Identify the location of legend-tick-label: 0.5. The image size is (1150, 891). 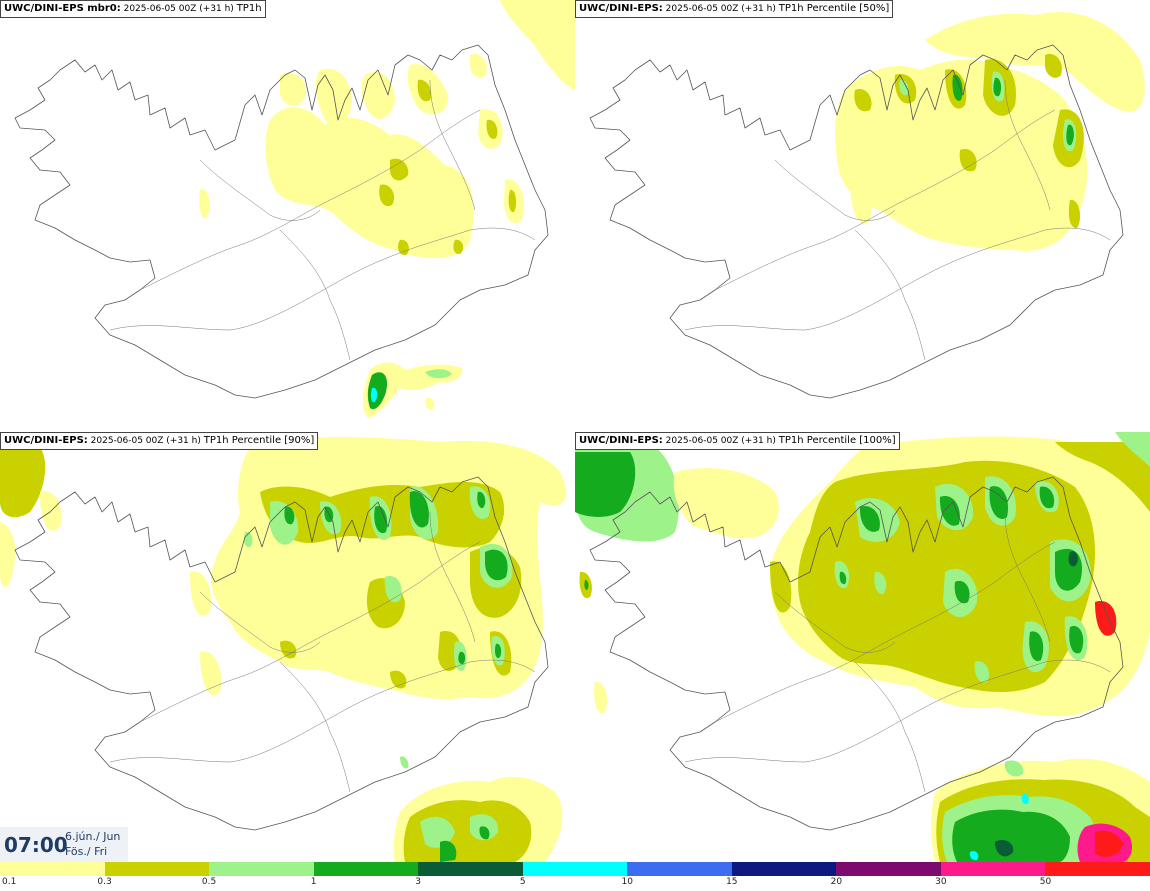
(209, 882).